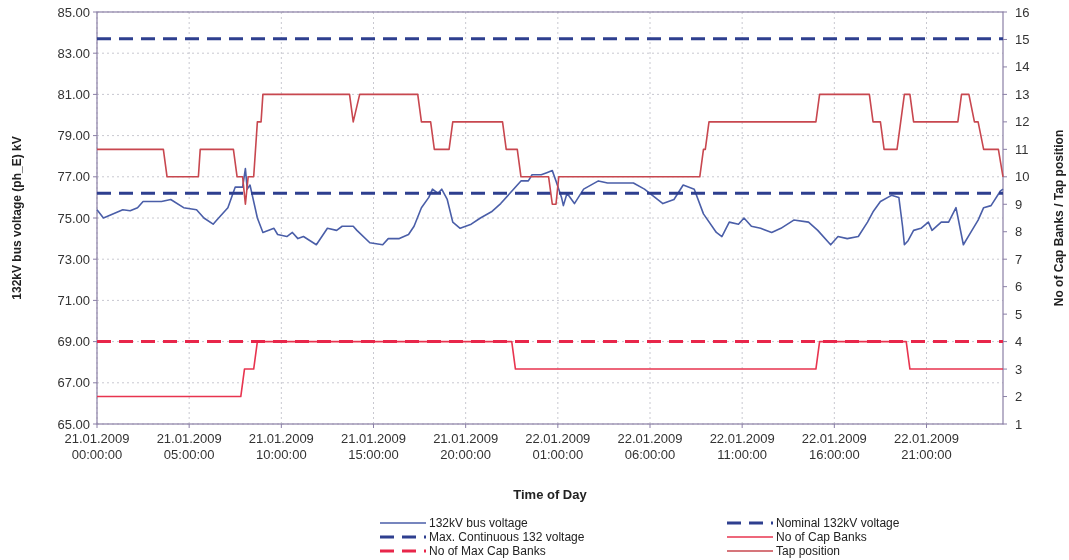 Image resolution: width=1069 pixels, height=560 pixels. Describe the element at coordinates (73, 94) in the screenshot. I see `y-tick-label: 81.00` at that location.